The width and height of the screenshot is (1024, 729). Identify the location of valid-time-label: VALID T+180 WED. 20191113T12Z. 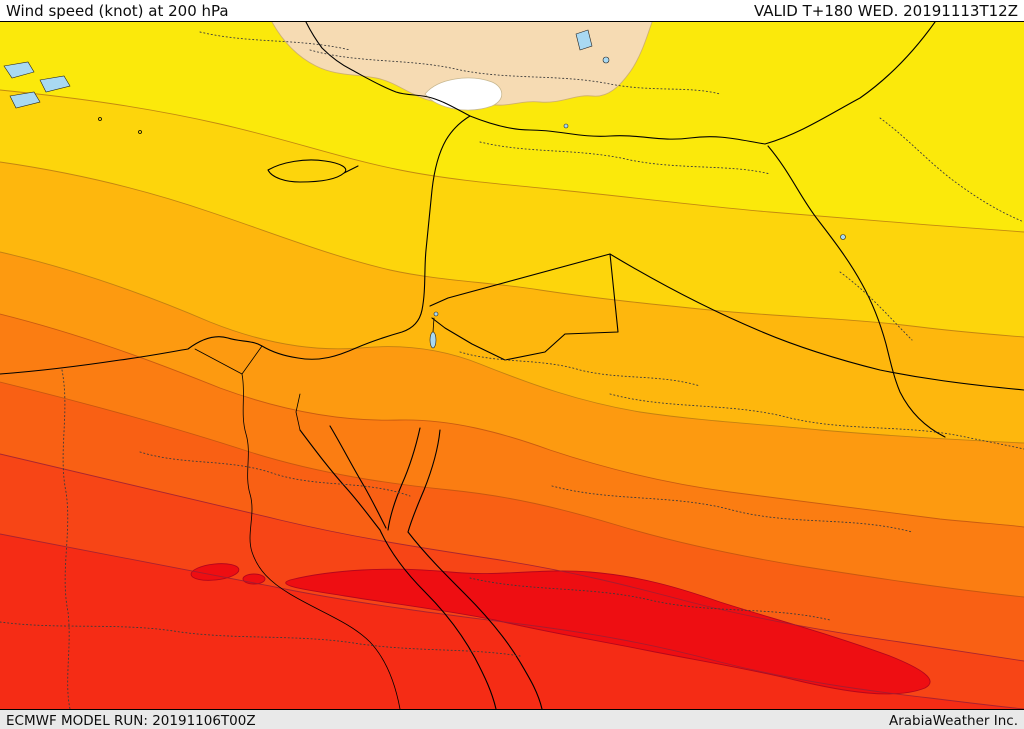
(885, 11).